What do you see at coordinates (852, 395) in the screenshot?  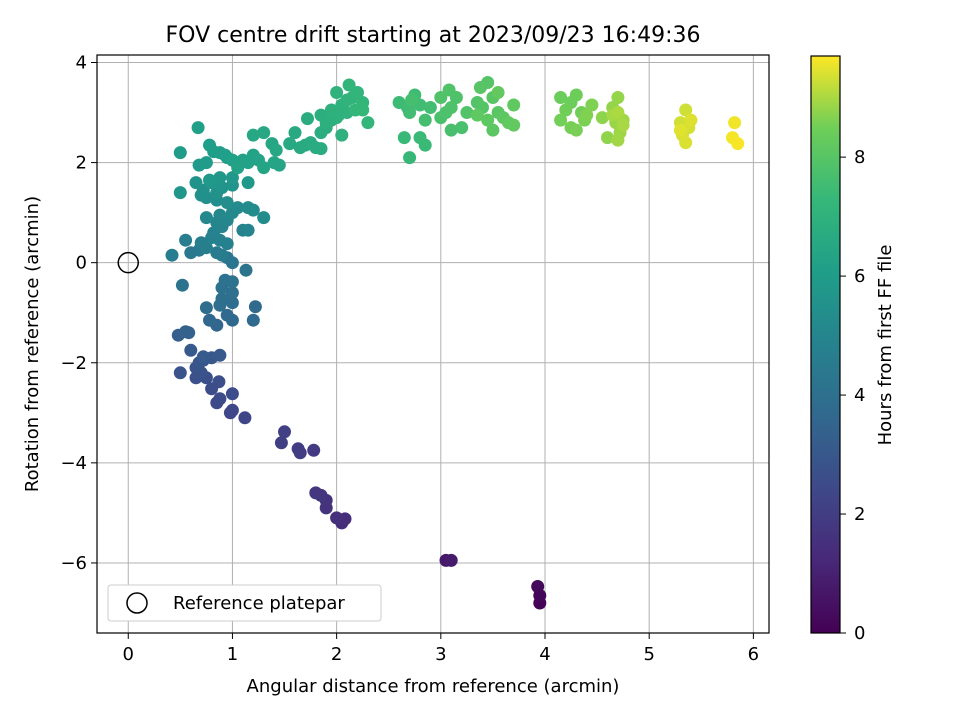 I see `colorbar-ticks: 0 2 4 6 8` at bounding box center [852, 395].